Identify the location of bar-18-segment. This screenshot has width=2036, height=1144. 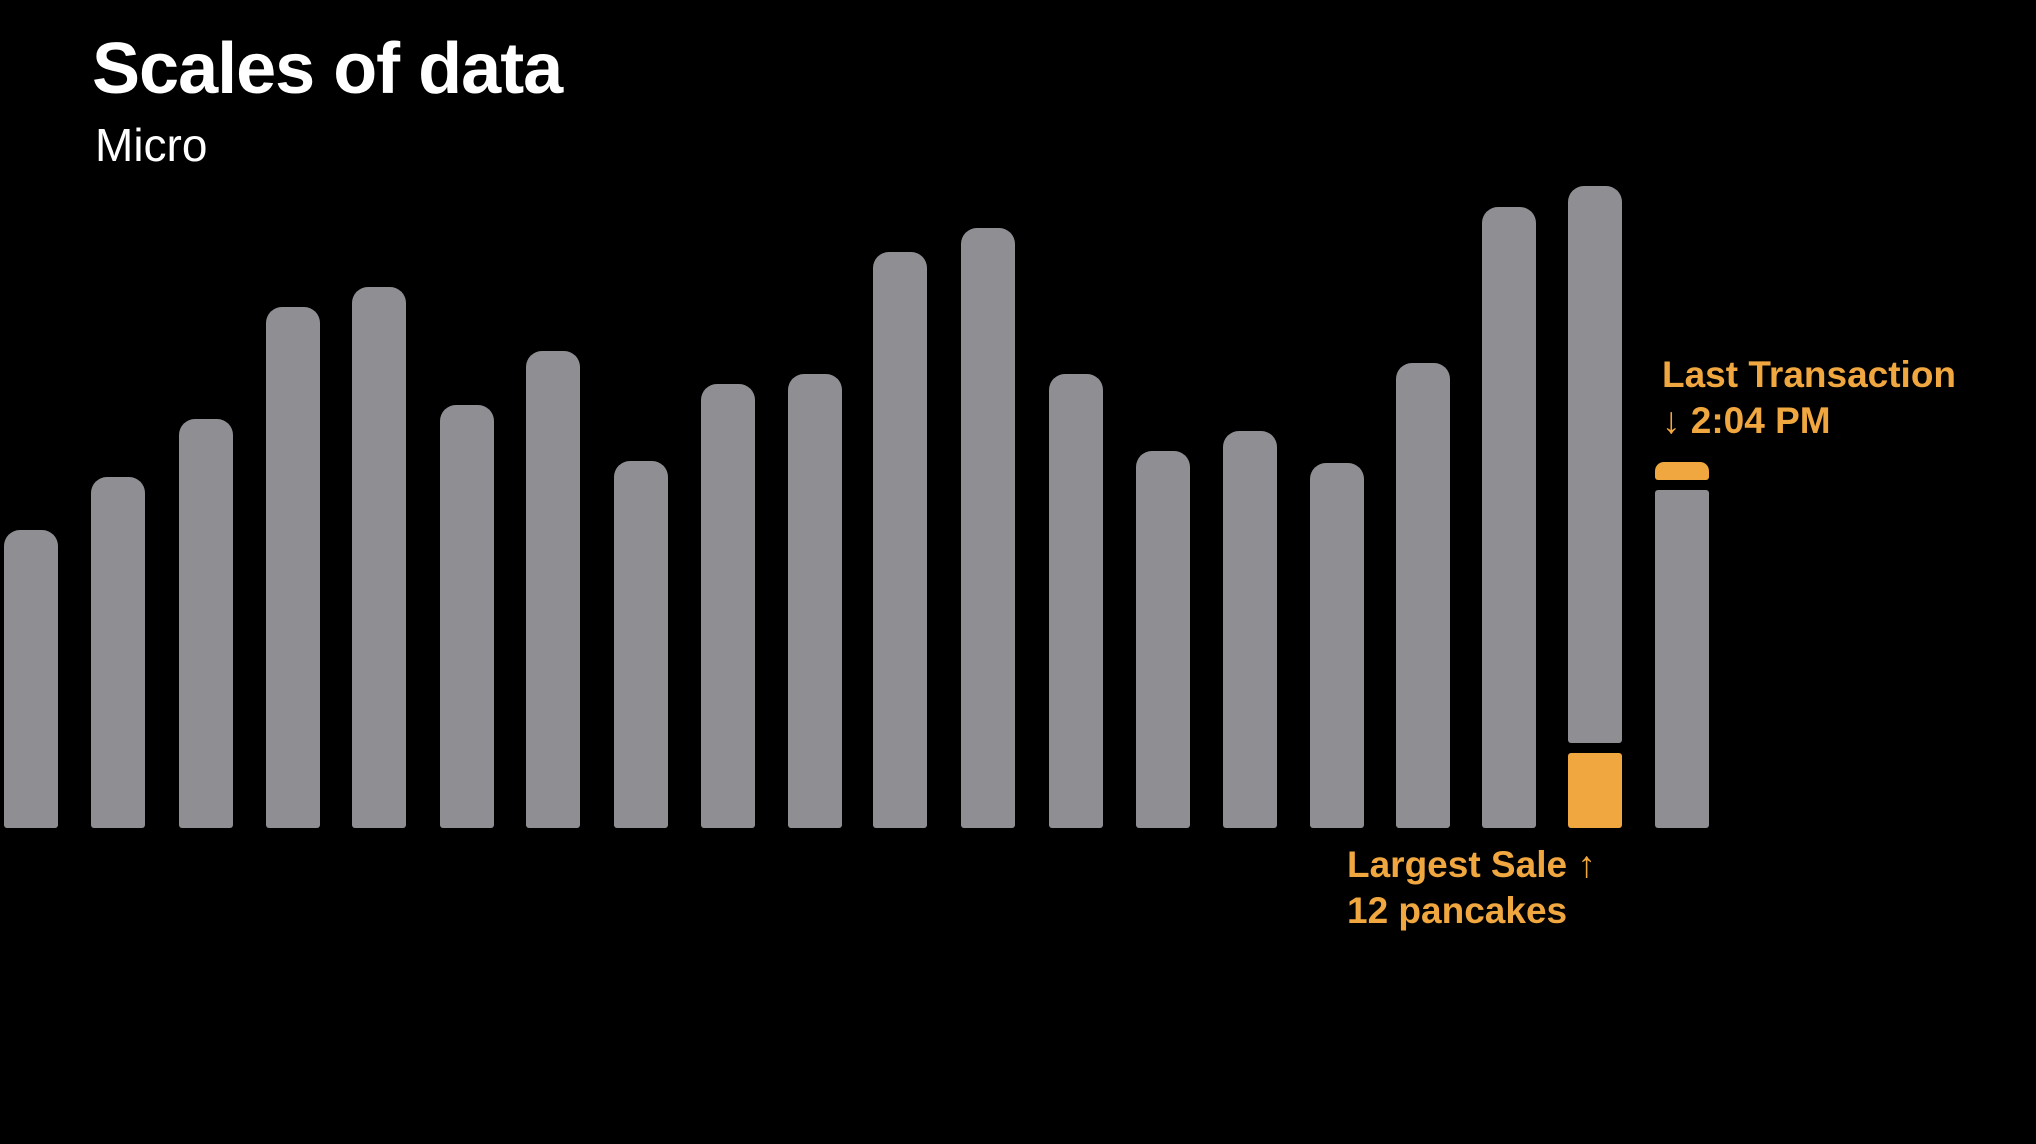
(1509, 517).